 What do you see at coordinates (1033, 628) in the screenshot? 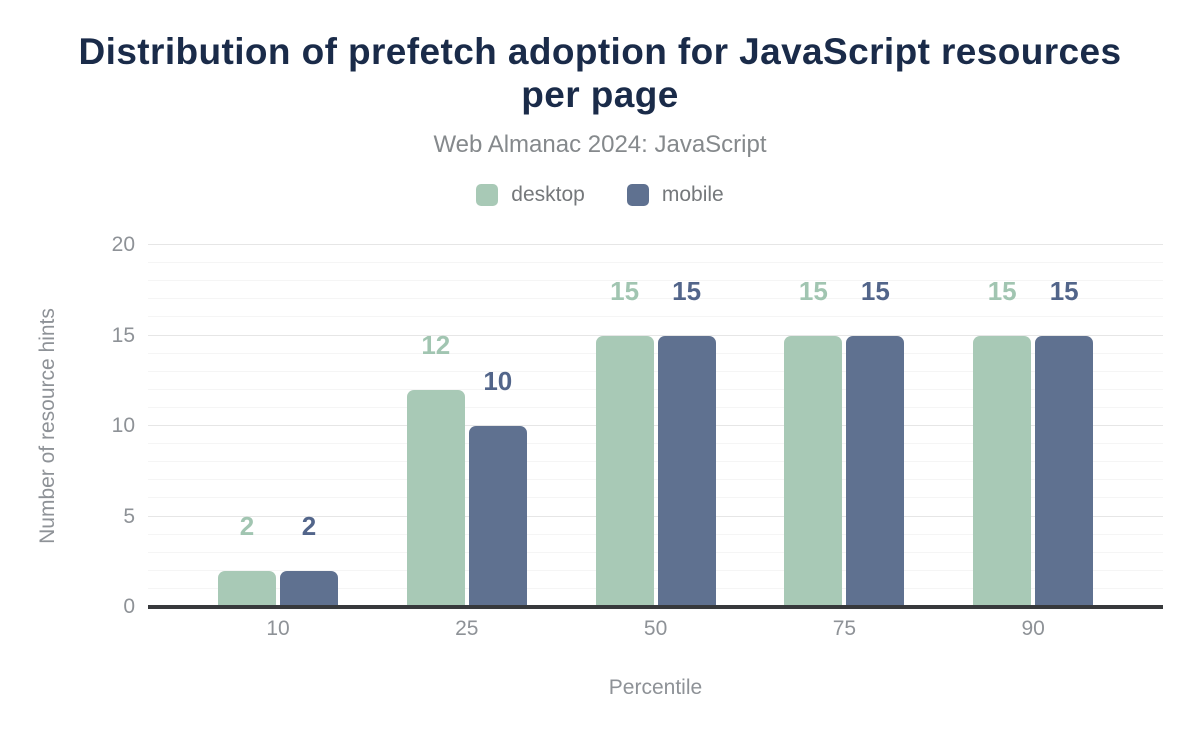
I see `x-tick-label-90: 90` at bounding box center [1033, 628].